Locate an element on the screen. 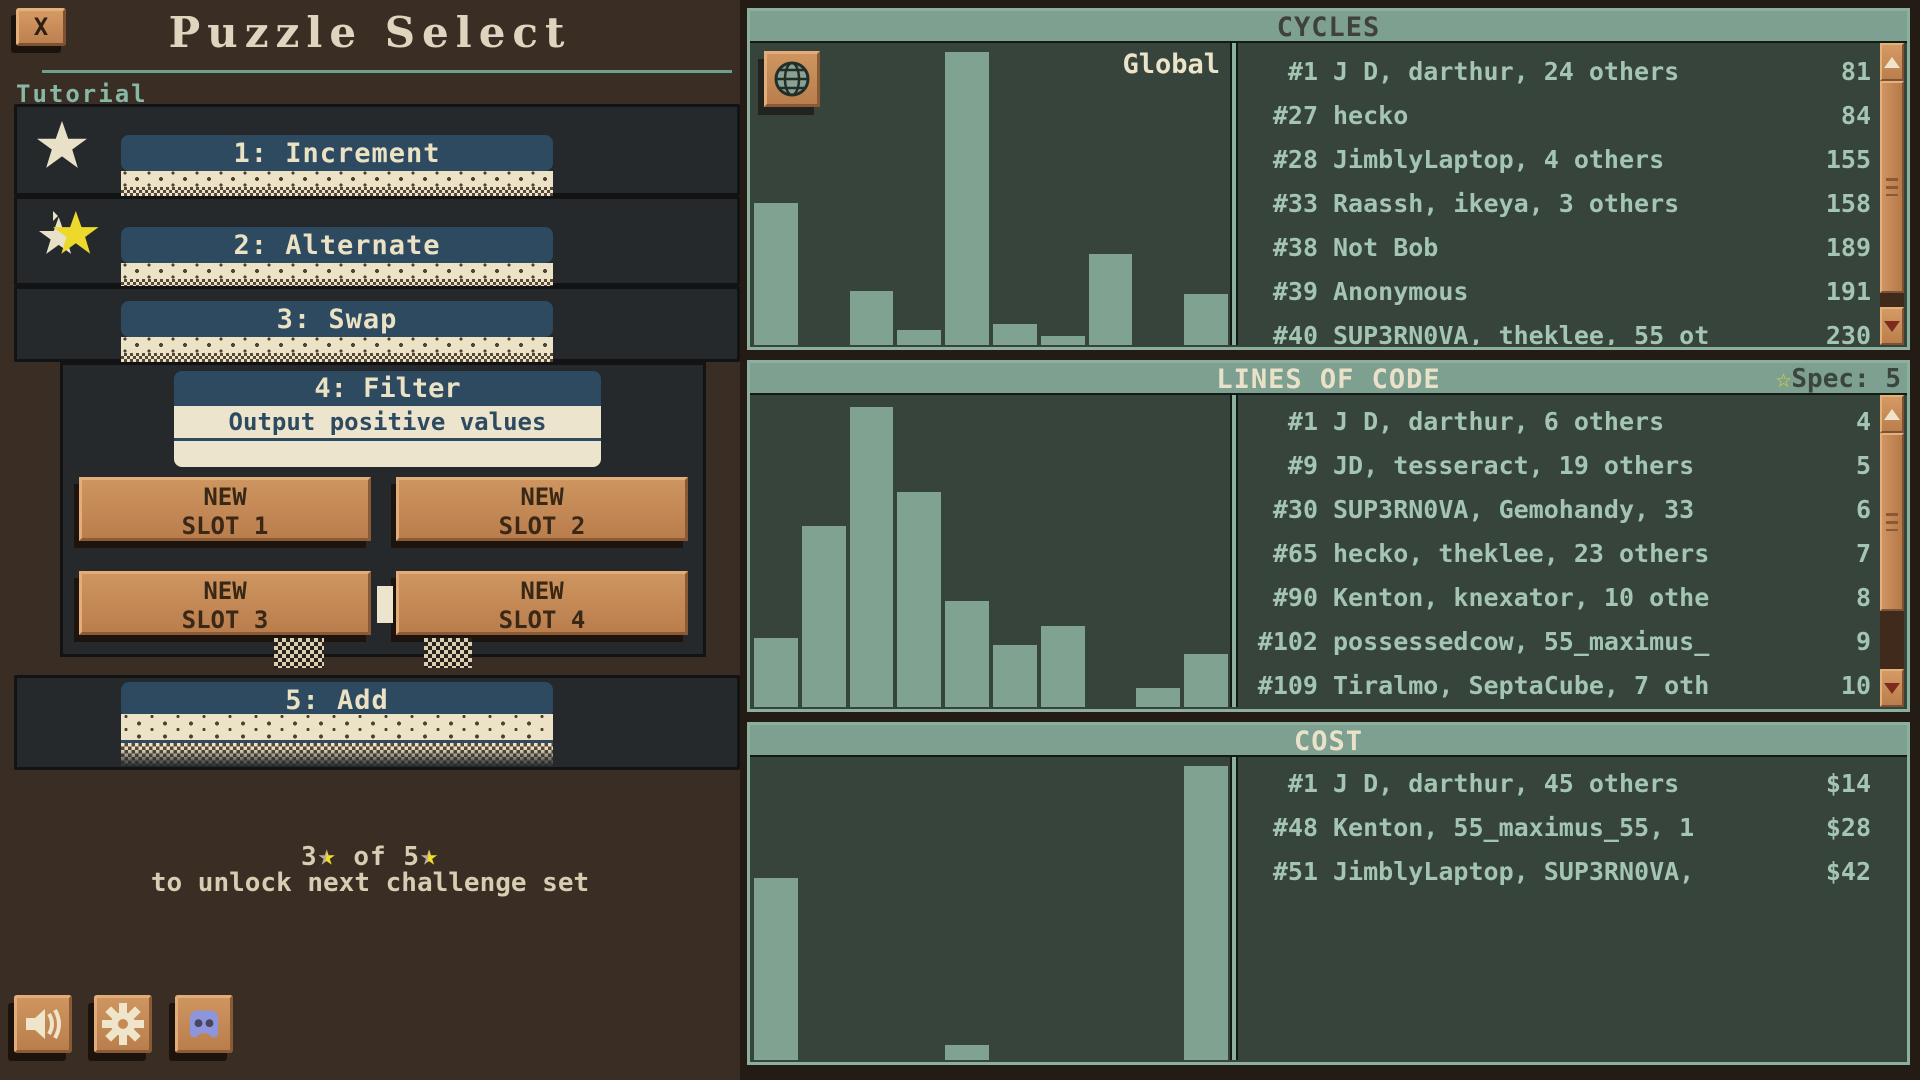 The image size is (1920, 1080). puzzle-row-2: 2: Alternate is located at coordinates (377, 242).